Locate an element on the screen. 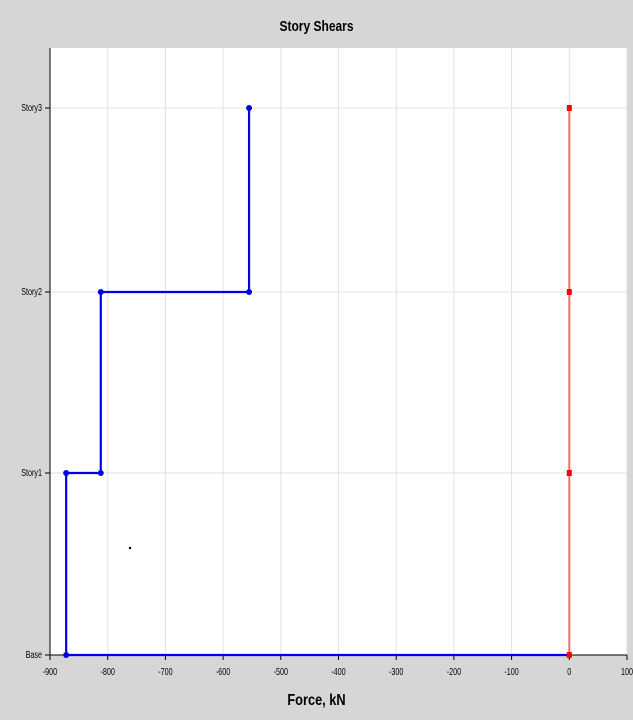 This screenshot has height=720, width=633. x-tick-label: 100 is located at coordinates (627, 671).